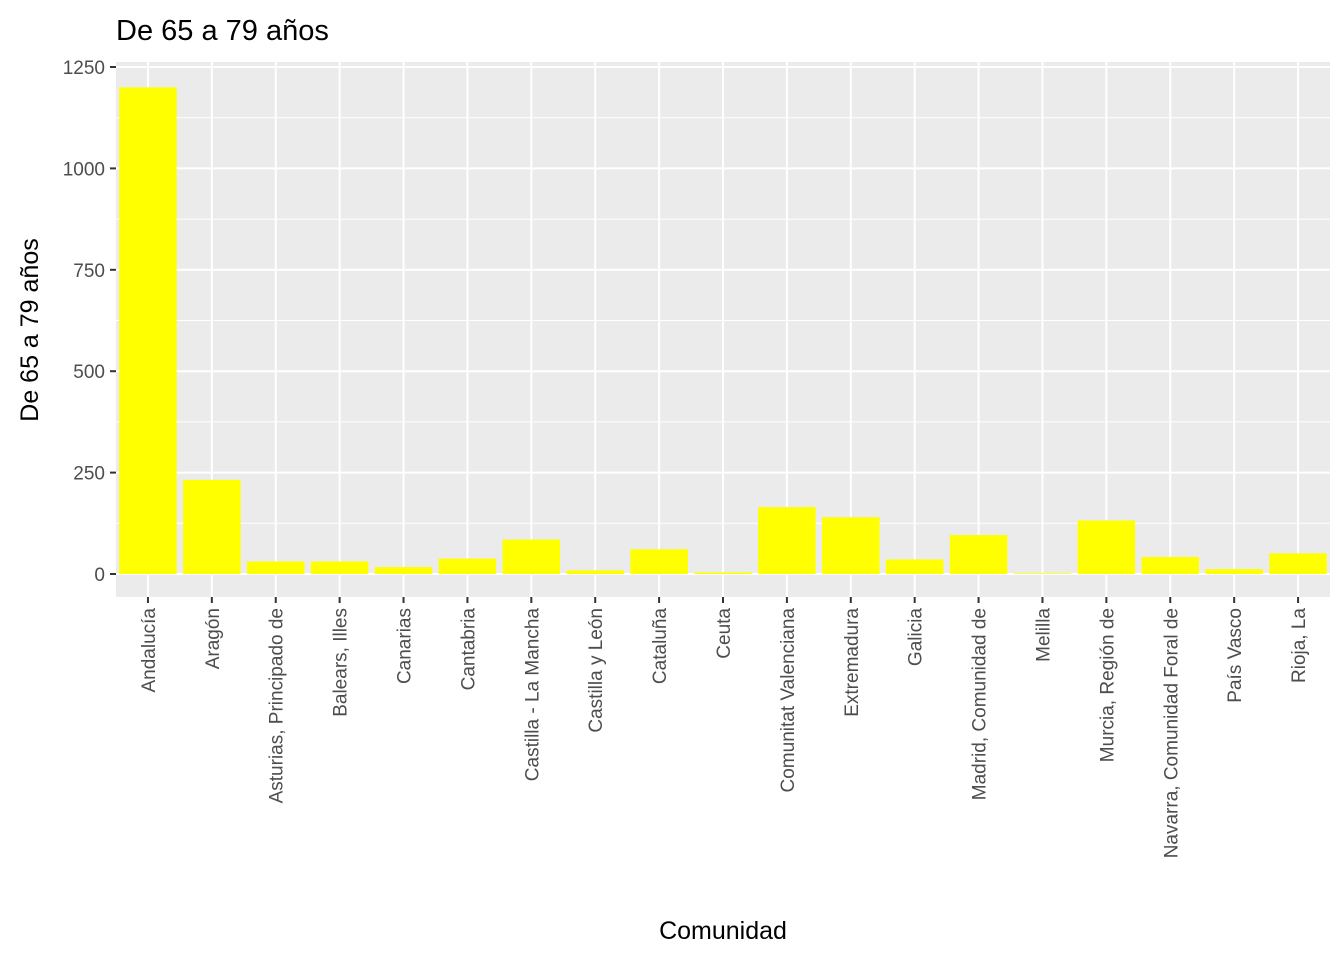 The height and width of the screenshot is (960, 1344). What do you see at coordinates (1235, 655) in the screenshot?
I see `x-tick-label: País Vasco` at bounding box center [1235, 655].